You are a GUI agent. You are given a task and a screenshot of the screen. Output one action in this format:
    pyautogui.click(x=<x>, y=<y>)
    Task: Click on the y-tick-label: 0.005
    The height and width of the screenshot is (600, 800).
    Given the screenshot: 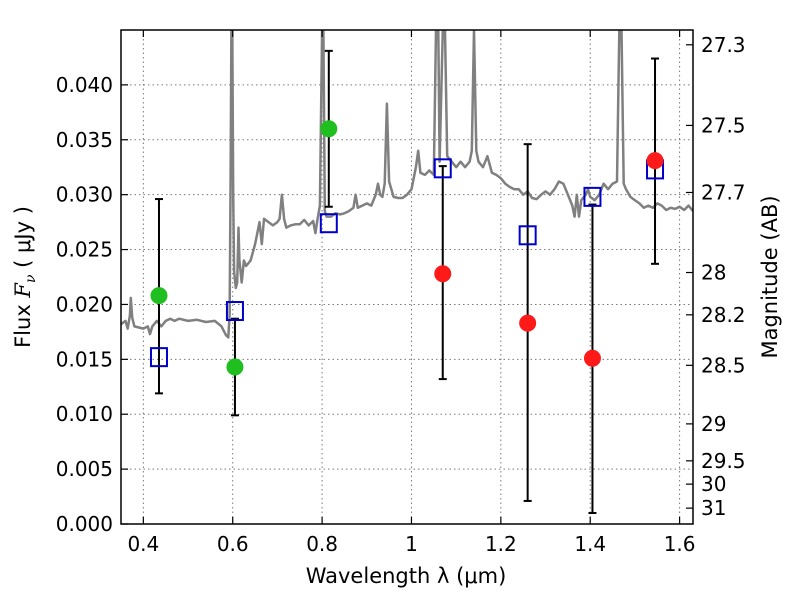 What is the action you would take?
    pyautogui.click(x=84, y=469)
    